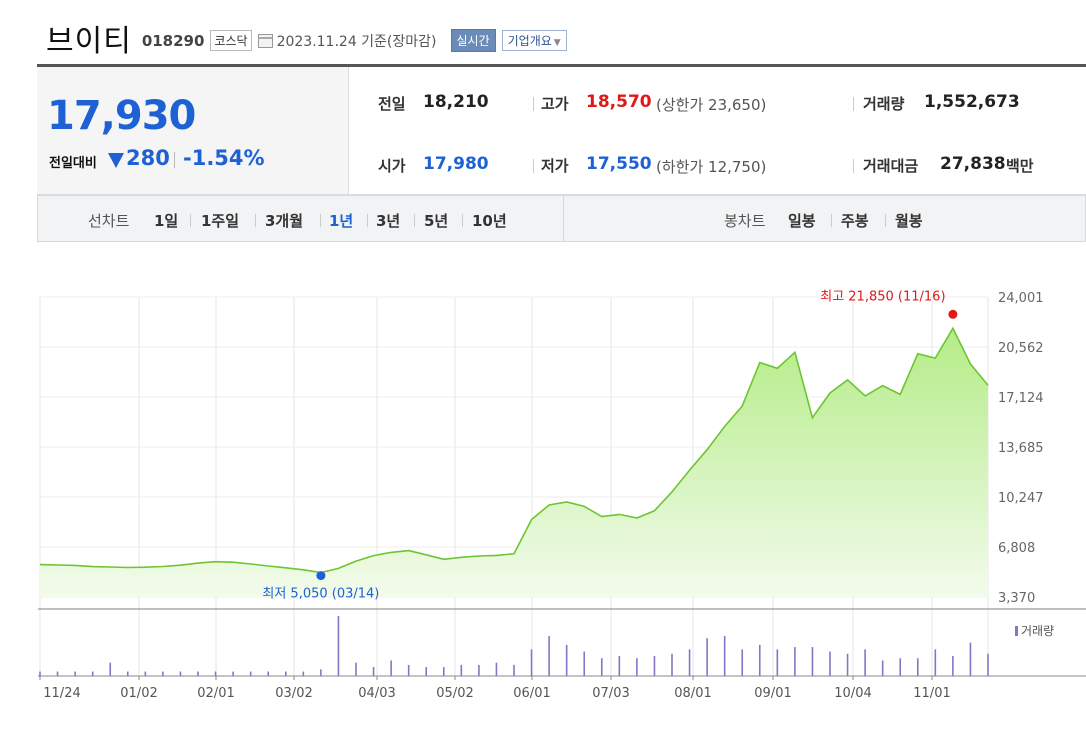 Image resolution: width=1086 pixels, height=733 pixels. I want to click on down-triangle-icon, so click(116, 160).